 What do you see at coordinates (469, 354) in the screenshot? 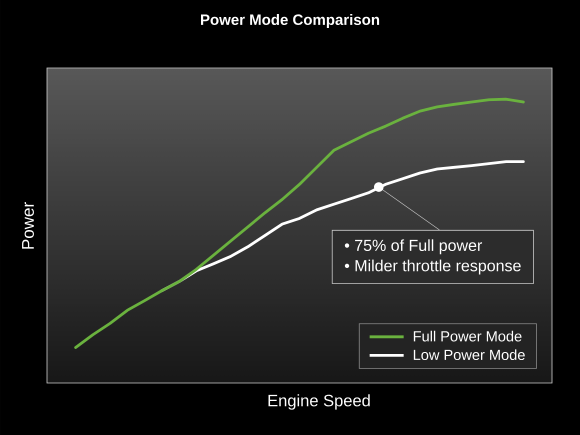
I see `legend-label: Low Power Mode` at bounding box center [469, 354].